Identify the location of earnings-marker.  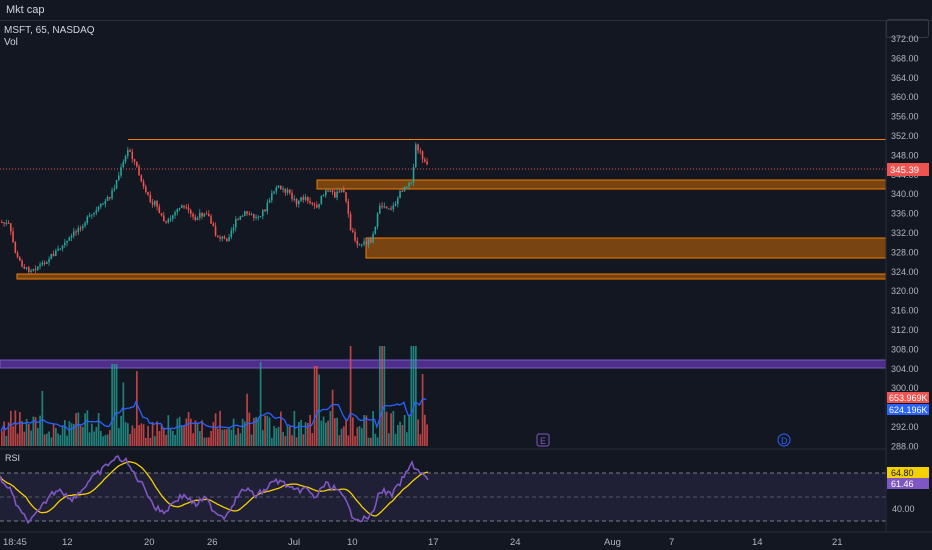
(543, 440).